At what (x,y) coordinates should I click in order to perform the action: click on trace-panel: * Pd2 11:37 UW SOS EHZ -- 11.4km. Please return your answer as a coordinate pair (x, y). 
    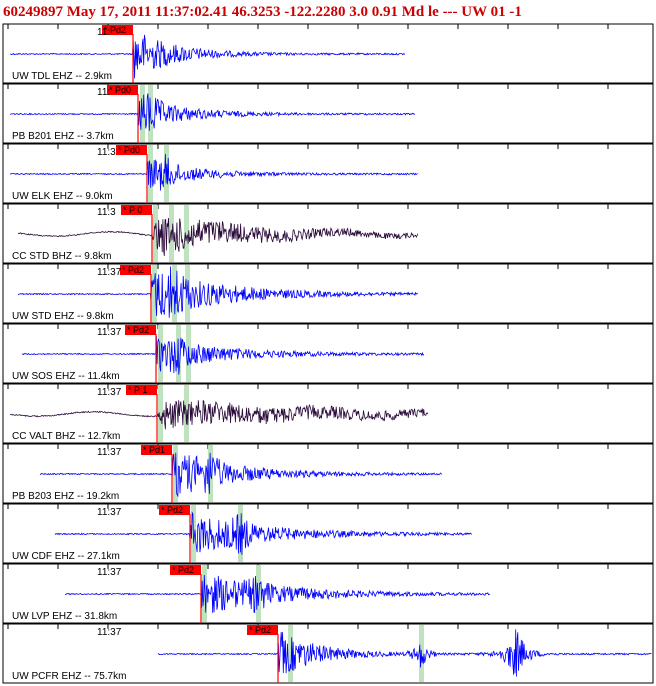
    Looking at the image, I should click on (328, 353).